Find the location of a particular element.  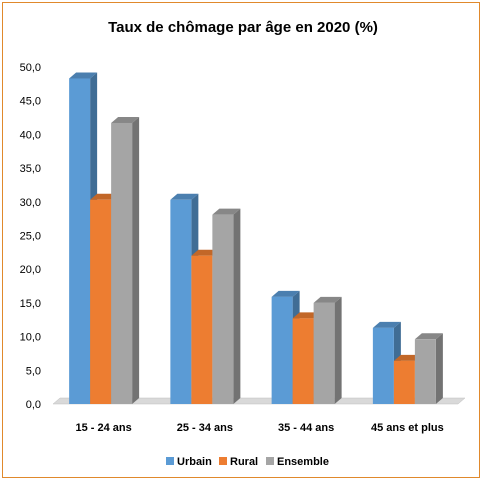

y-tick-label: 0,0 is located at coordinates (33, 405).